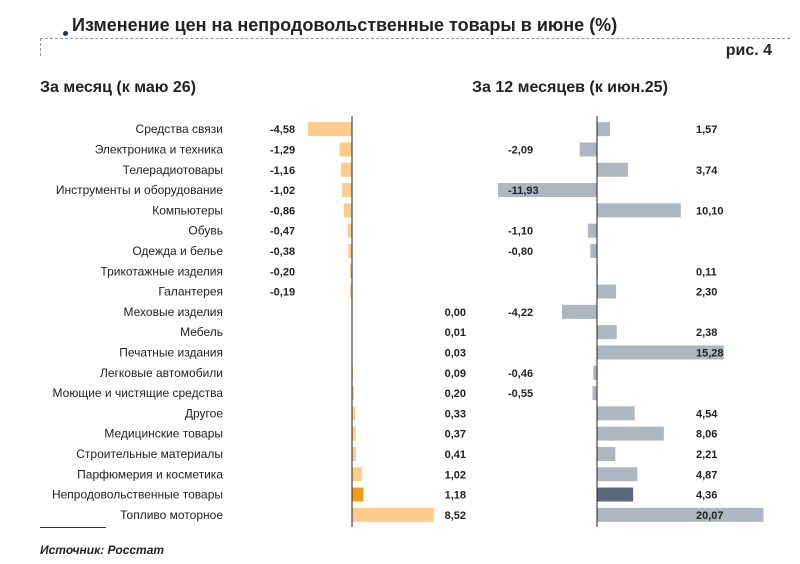 This screenshot has height=564, width=800. What do you see at coordinates (570, 87) in the screenshot?
I see `right-panel-title: За 12 месяцев (к июн.25)` at bounding box center [570, 87].